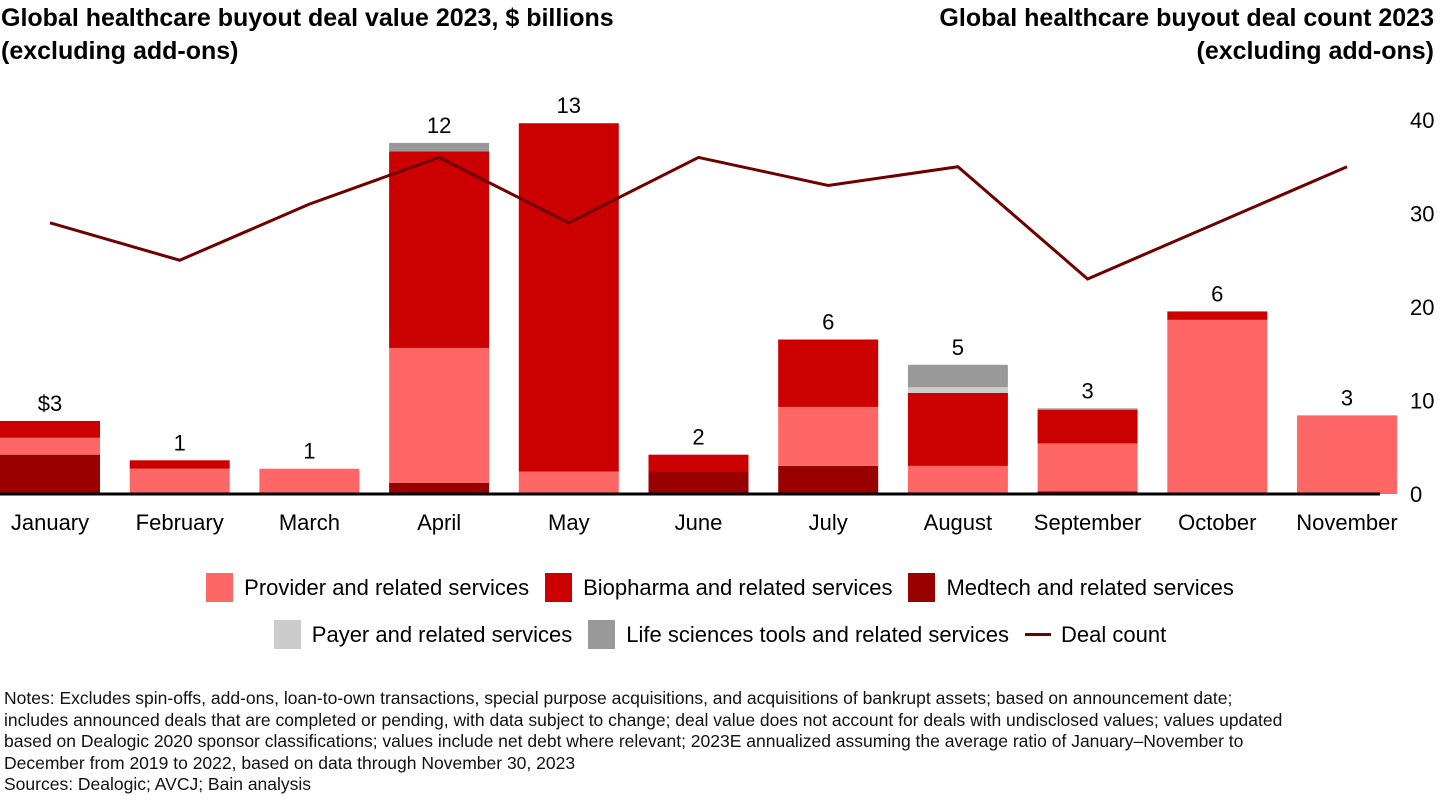 The image size is (1440, 810). What do you see at coordinates (698, 218) in the screenshot?
I see `deal-count-line` at bounding box center [698, 218].